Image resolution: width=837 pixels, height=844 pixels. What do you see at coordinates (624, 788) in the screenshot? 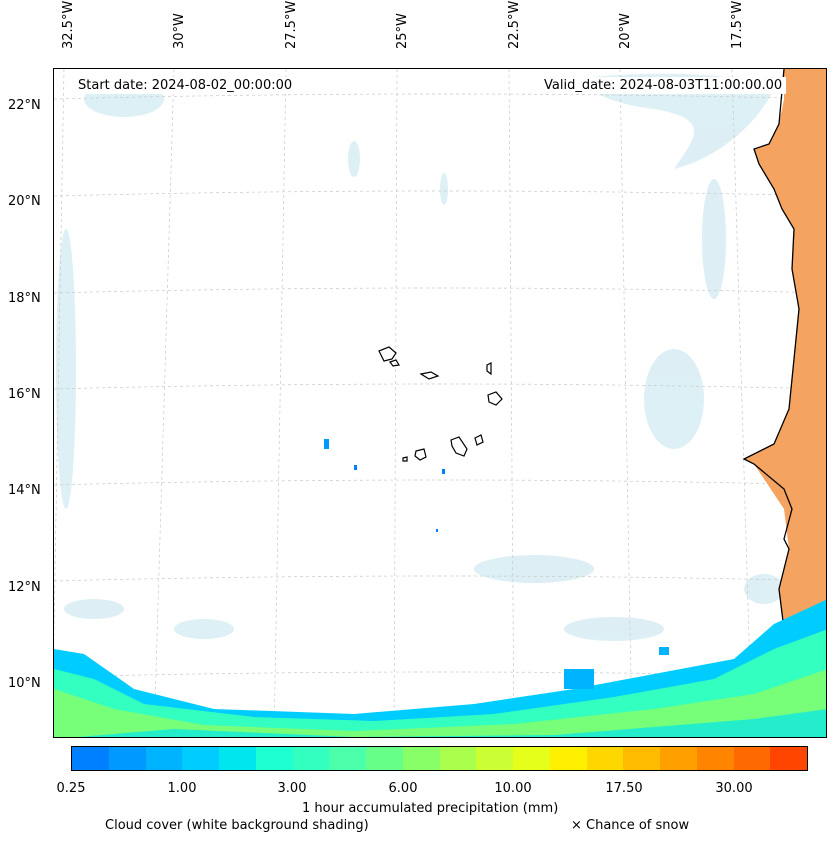
I see `colorbar-tick-label: 17.50` at bounding box center [624, 788].